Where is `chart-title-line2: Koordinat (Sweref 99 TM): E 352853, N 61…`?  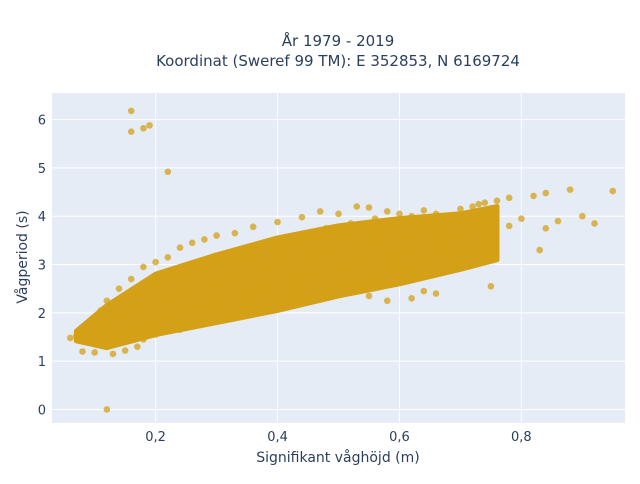 chart-title-line2: Koordinat (Sweref 99 TM): E 352853, N 61… is located at coordinates (338, 61).